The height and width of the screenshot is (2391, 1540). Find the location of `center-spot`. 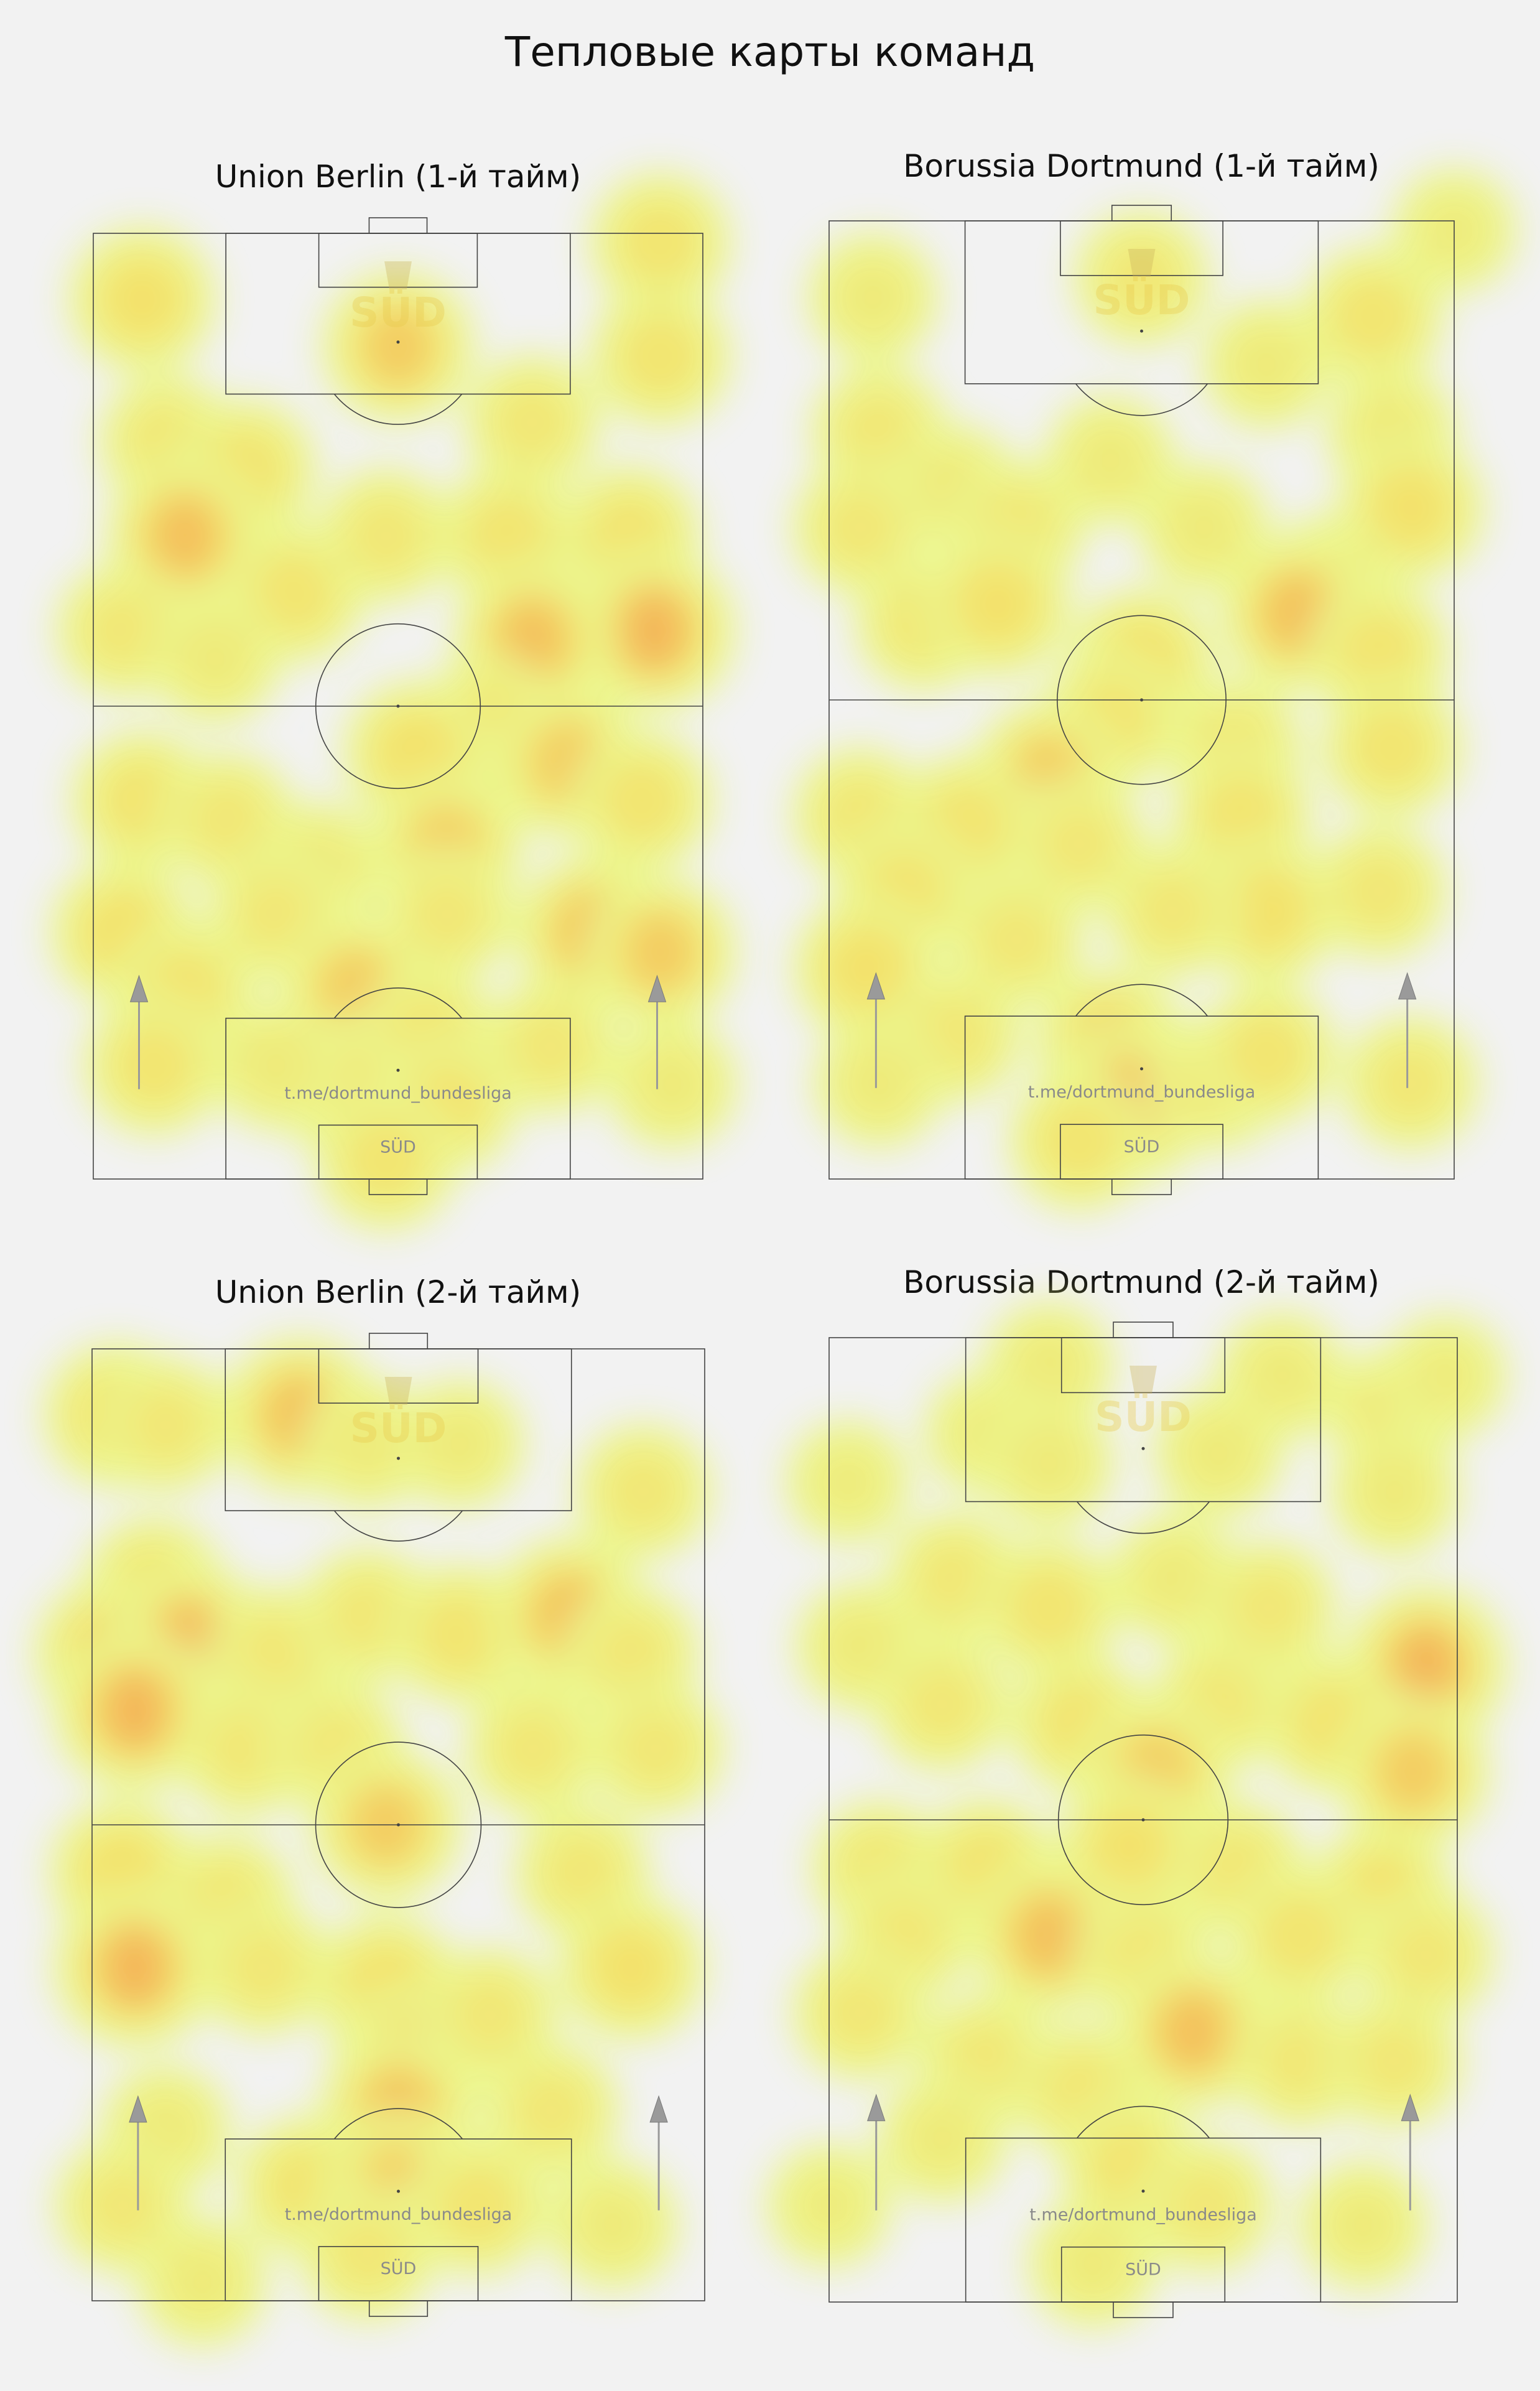

center-spot is located at coordinates (398, 706).